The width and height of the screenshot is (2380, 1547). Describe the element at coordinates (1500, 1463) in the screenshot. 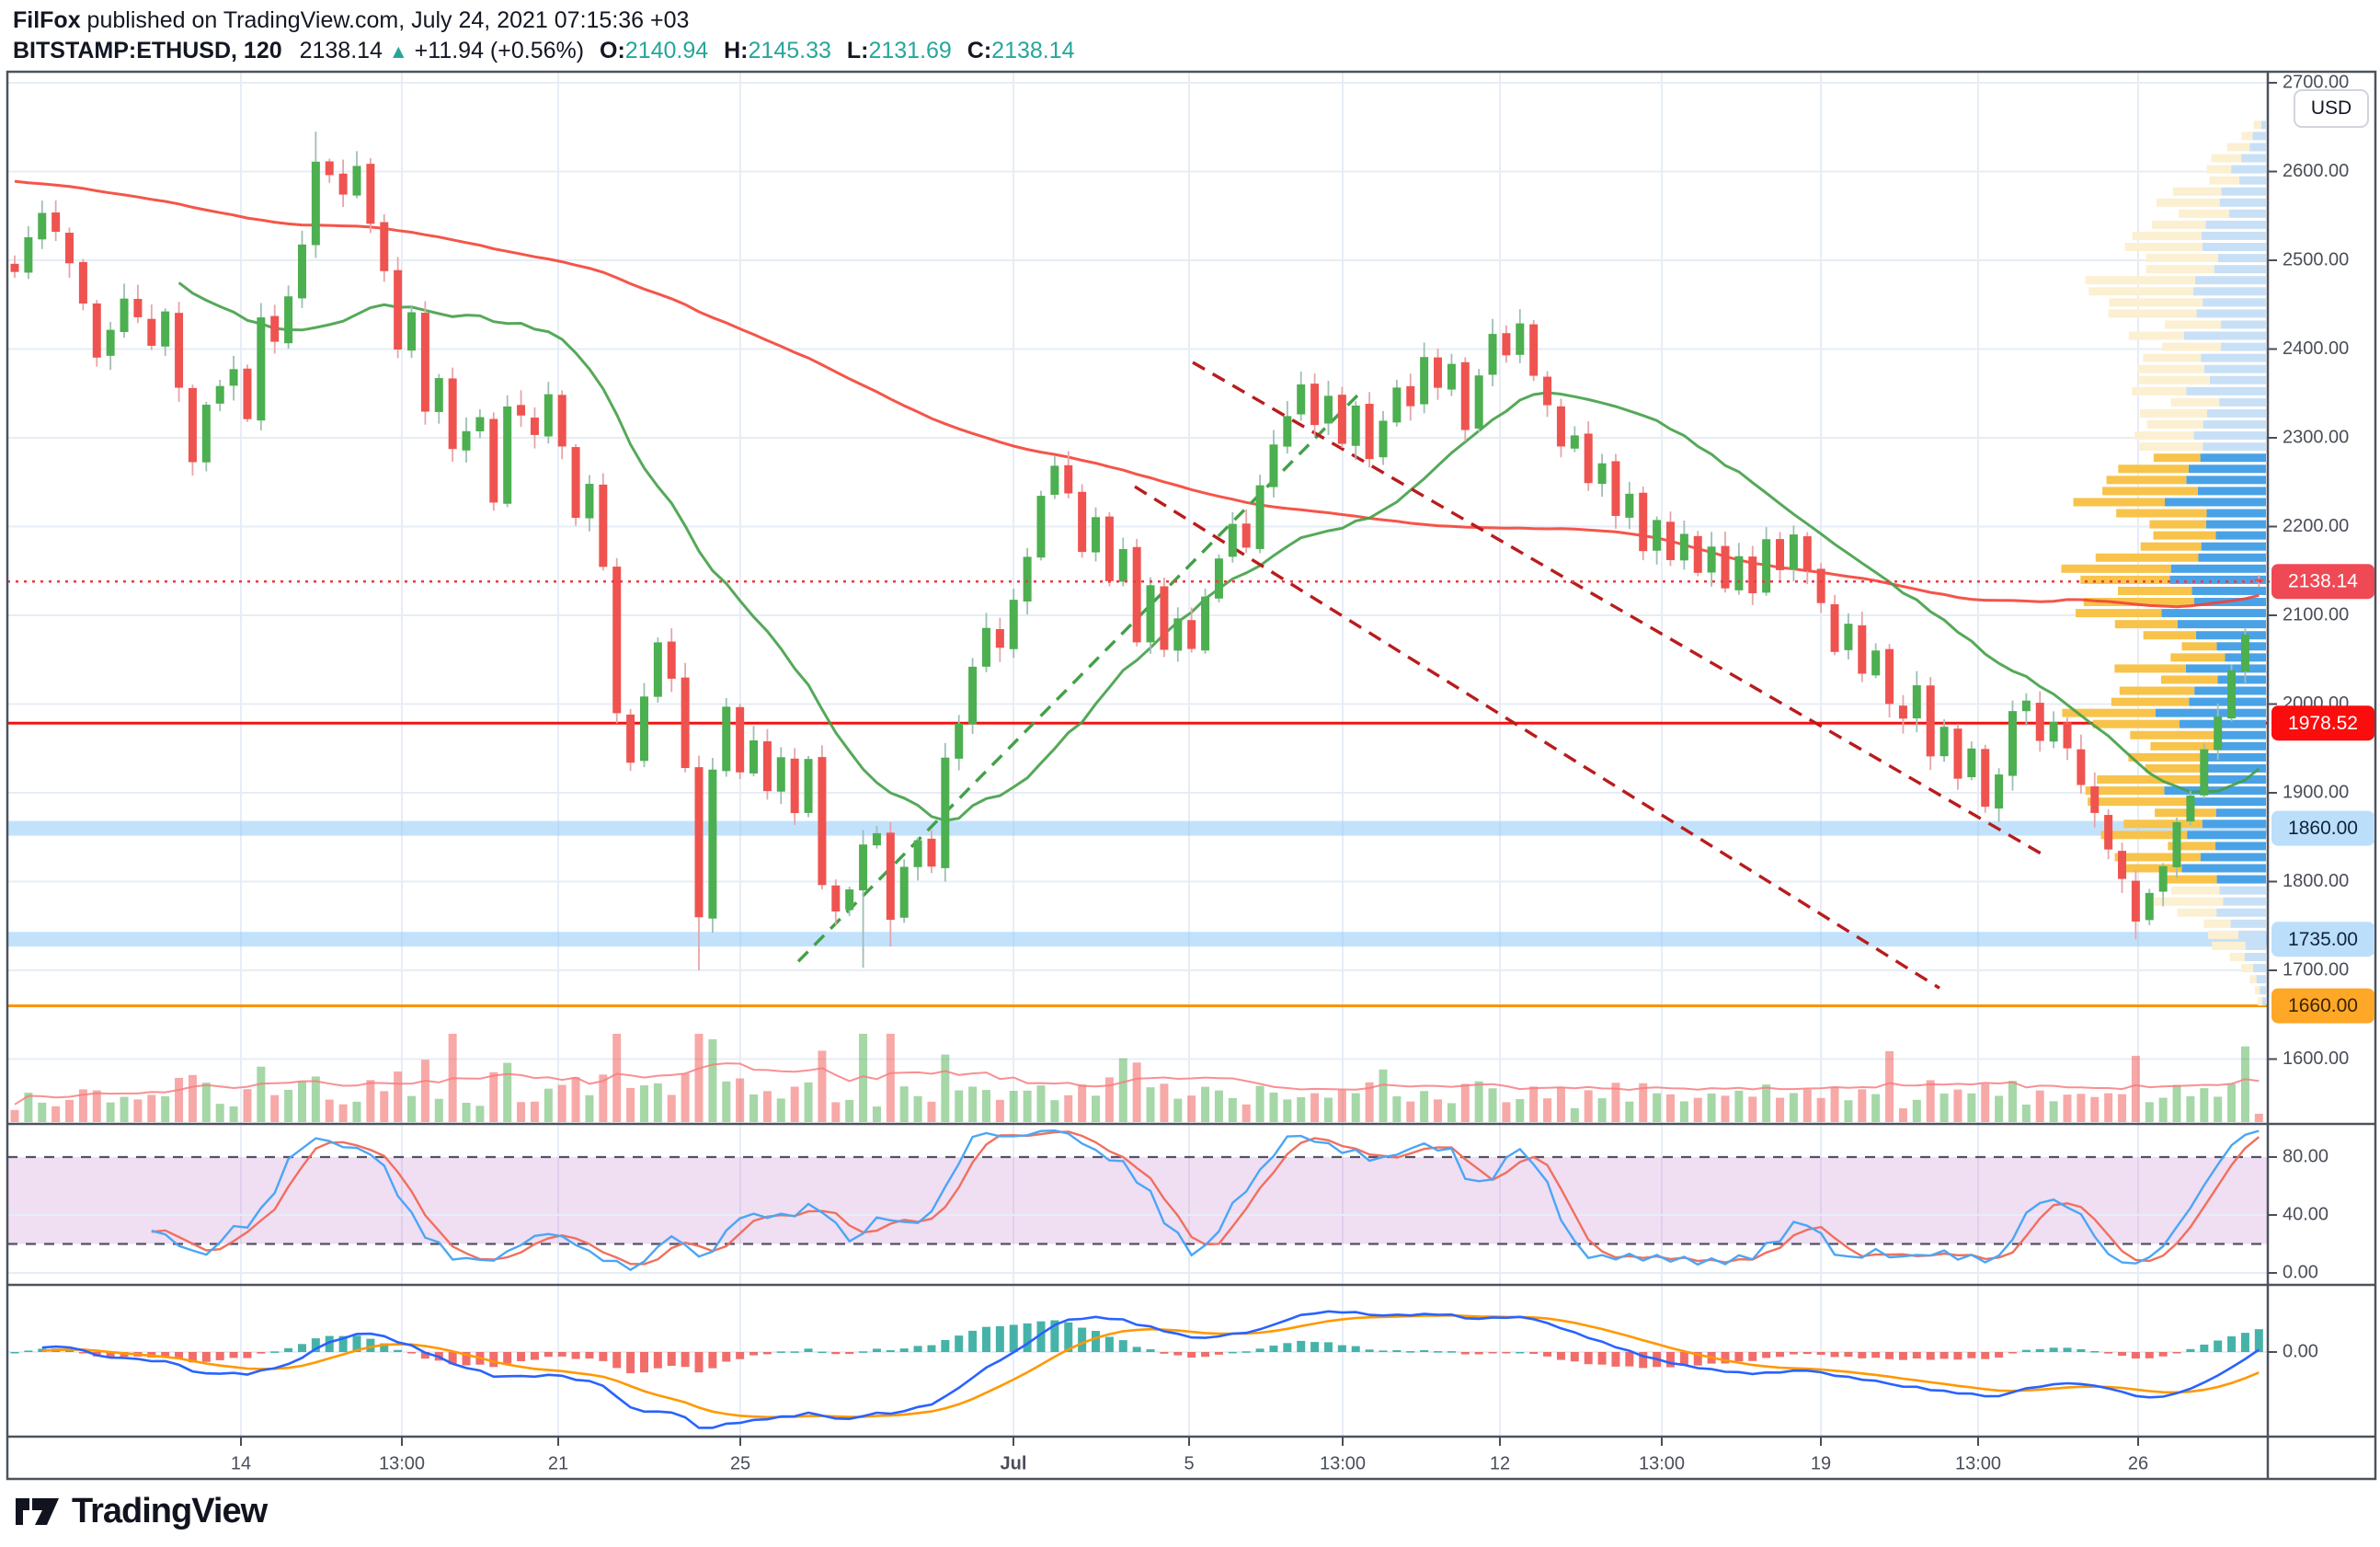

I see `time-tick-label: 12` at that location.